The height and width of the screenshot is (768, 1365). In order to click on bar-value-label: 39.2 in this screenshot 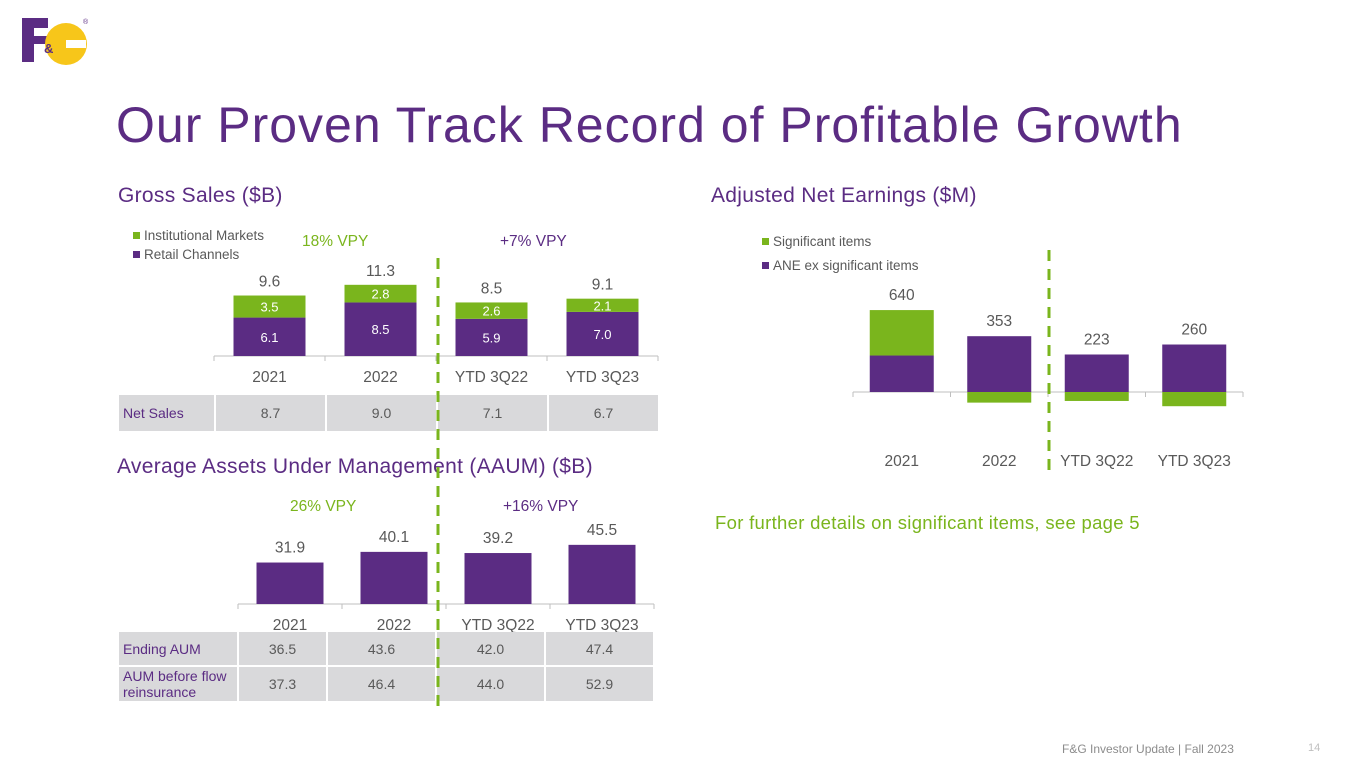, I will do `click(498, 538)`.